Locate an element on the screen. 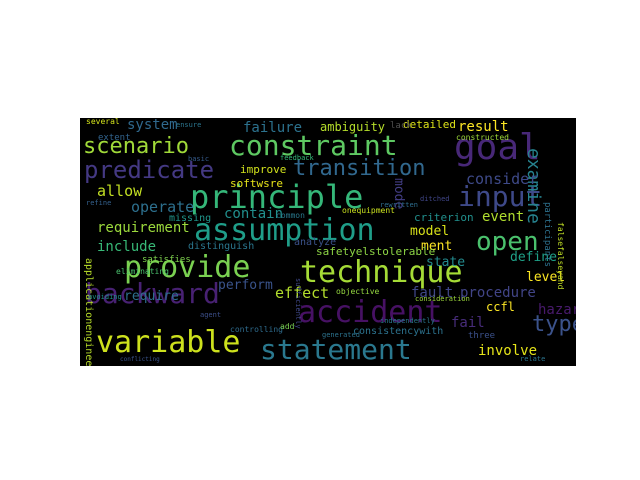  word-independently: independently is located at coordinates (407, 321).